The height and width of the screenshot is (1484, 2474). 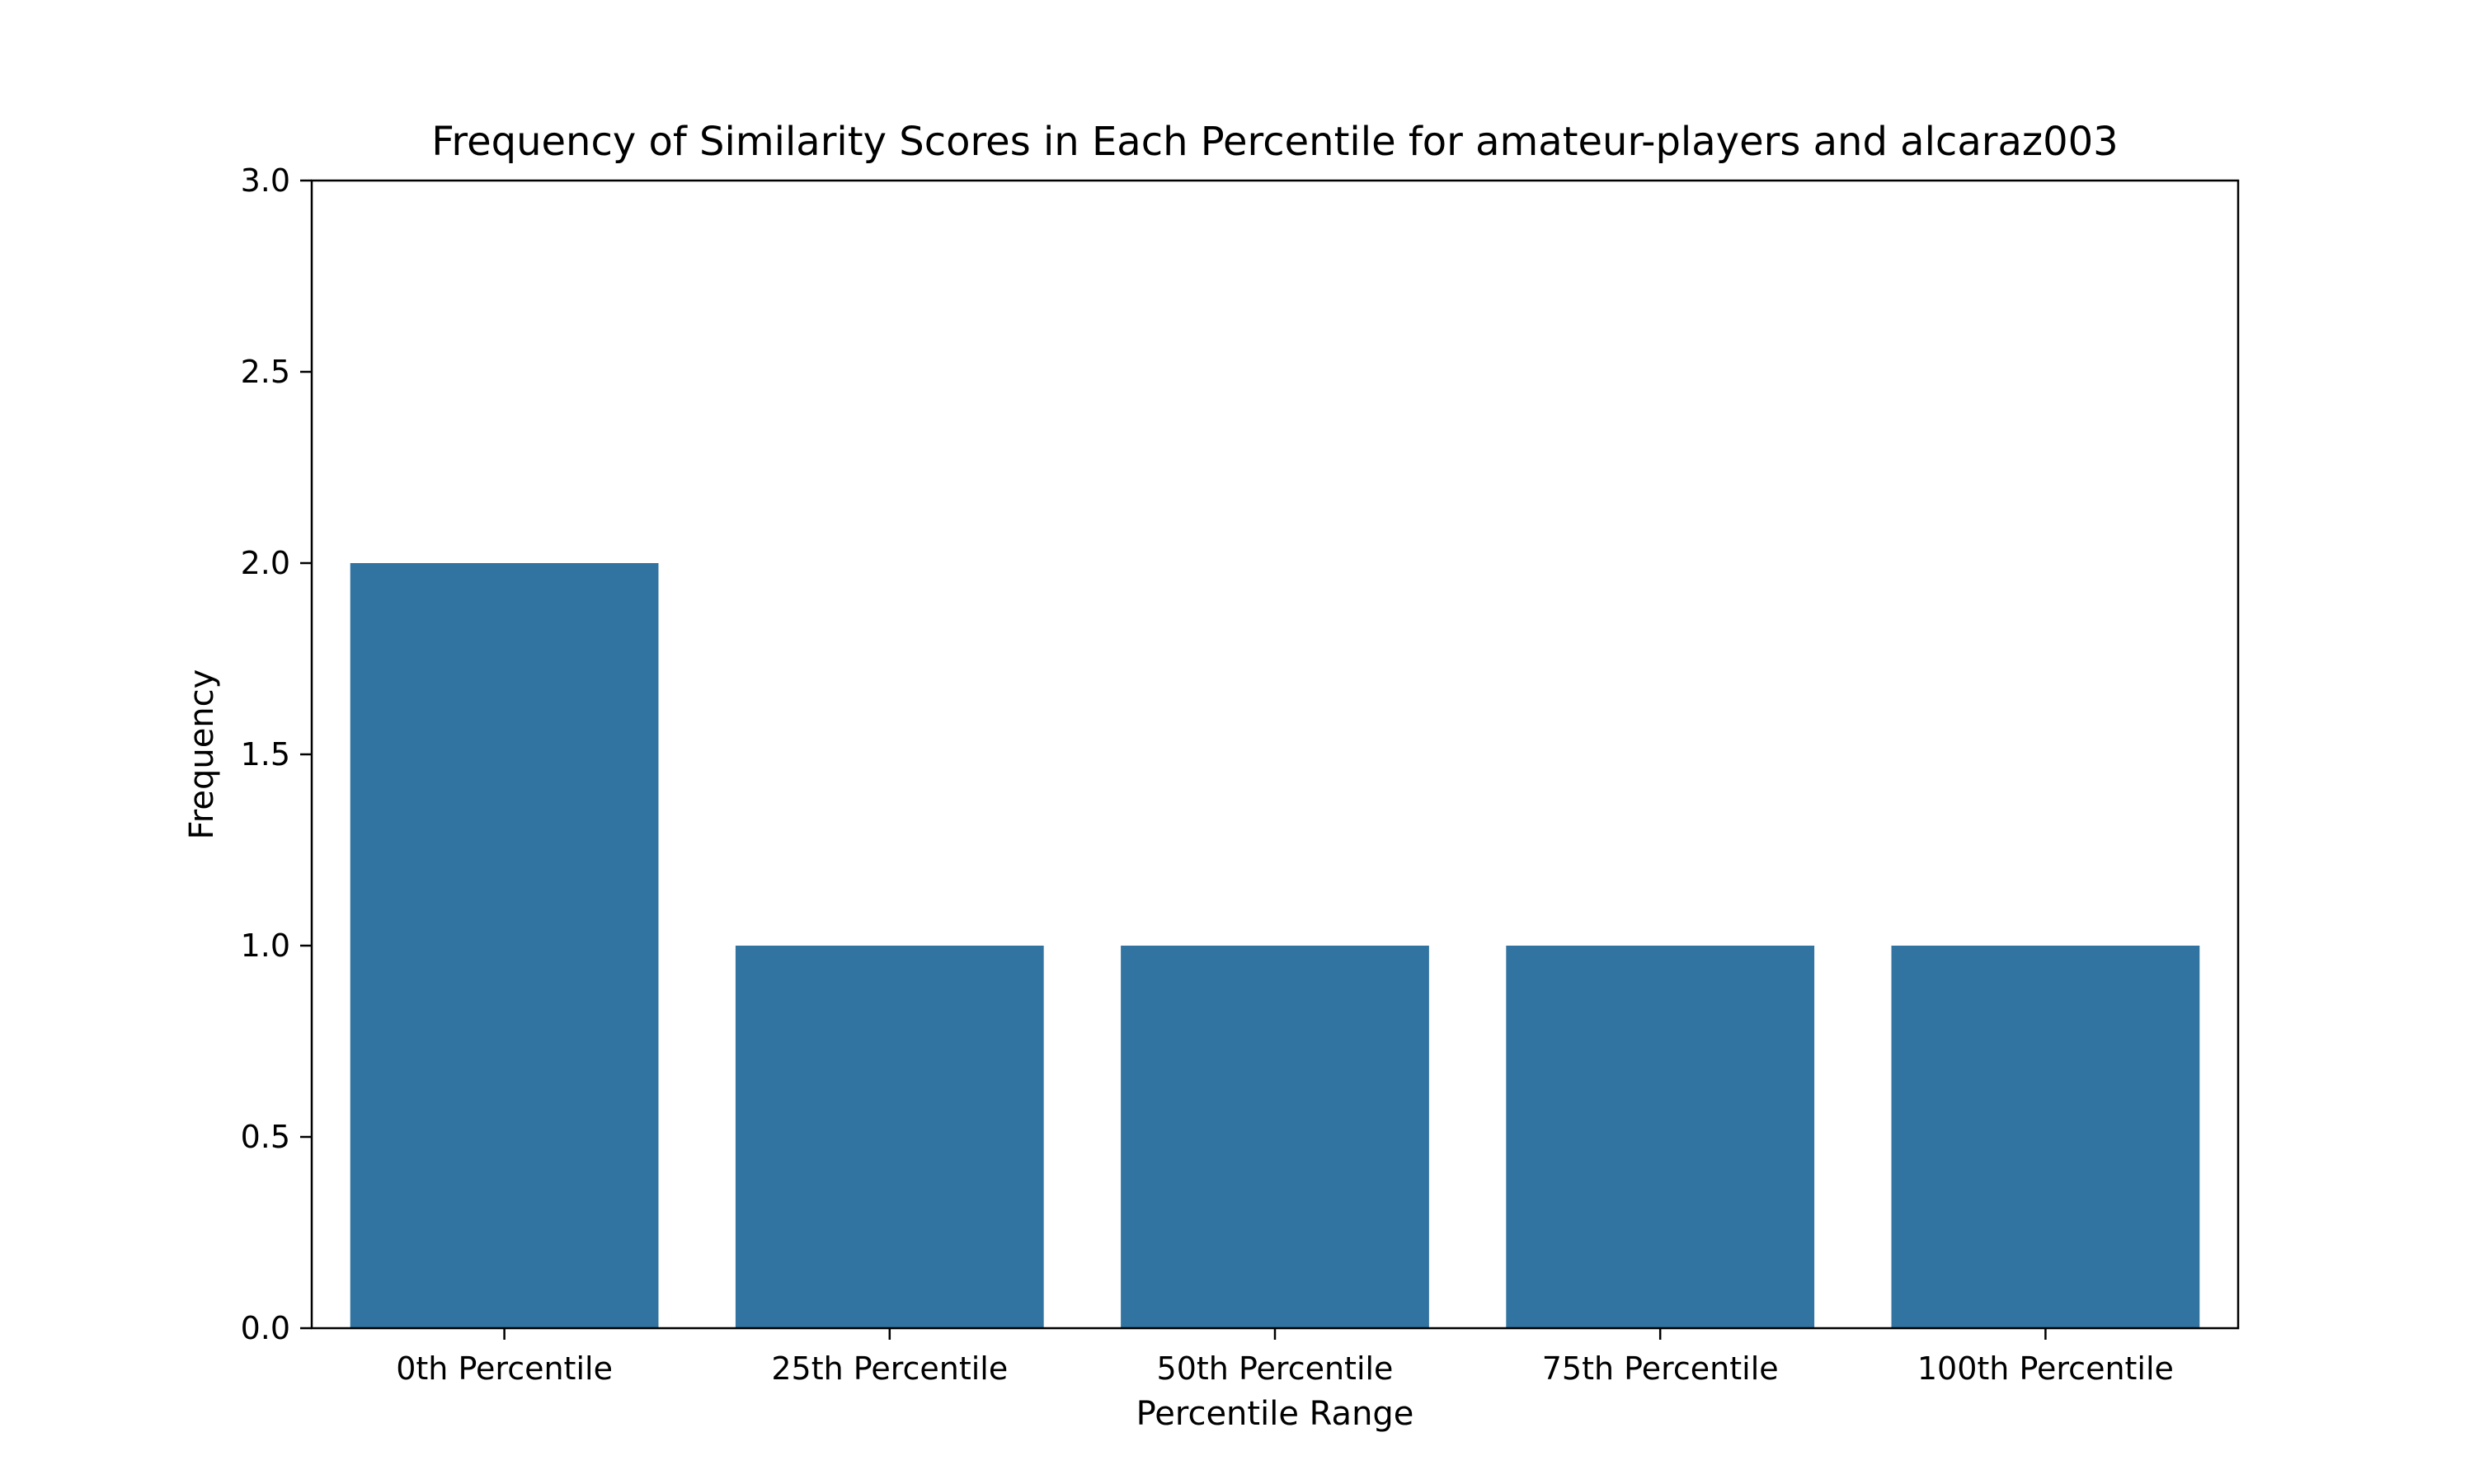 What do you see at coordinates (265, 754) in the screenshot?
I see `y-tick-label: 1.5` at bounding box center [265, 754].